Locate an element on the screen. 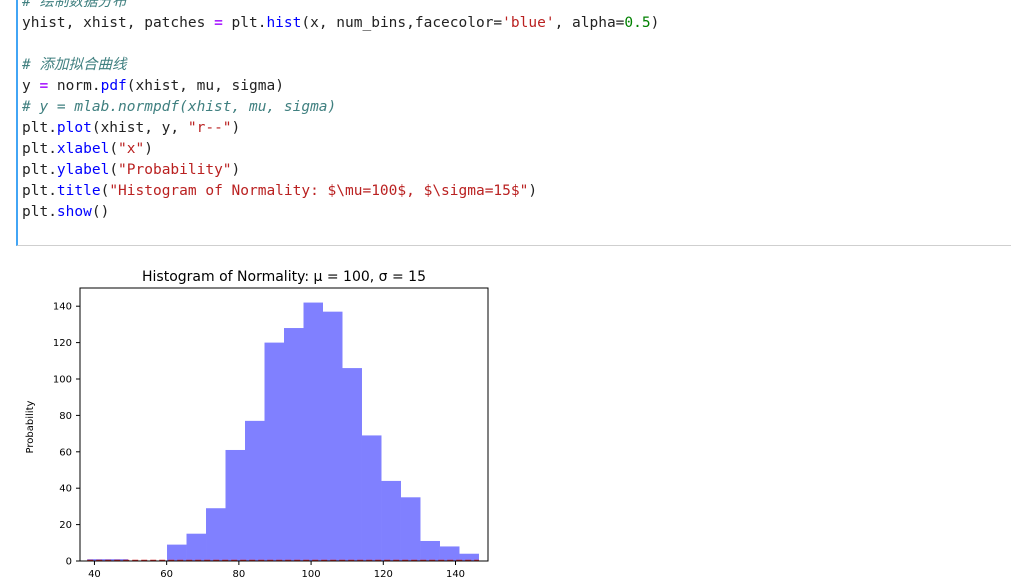  code-token: yhist, xhist, patches is located at coordinates (118, 23).